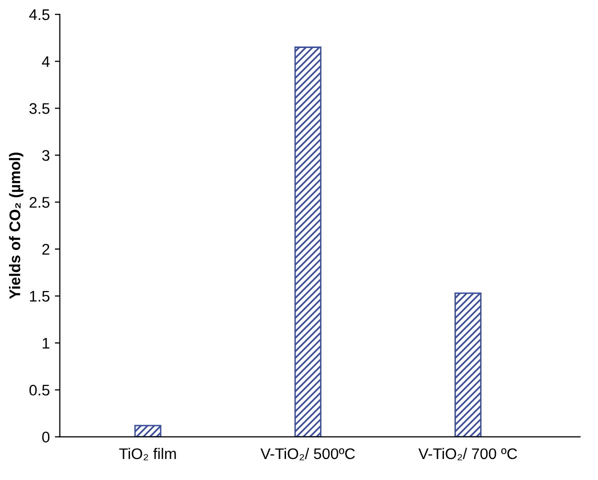 The height and width of the screenshot is (480, 598). What do you see at coordinates (46, 61) in the screenshot?
I see `y-tick-label: 4` at bounding box center [46, 61].